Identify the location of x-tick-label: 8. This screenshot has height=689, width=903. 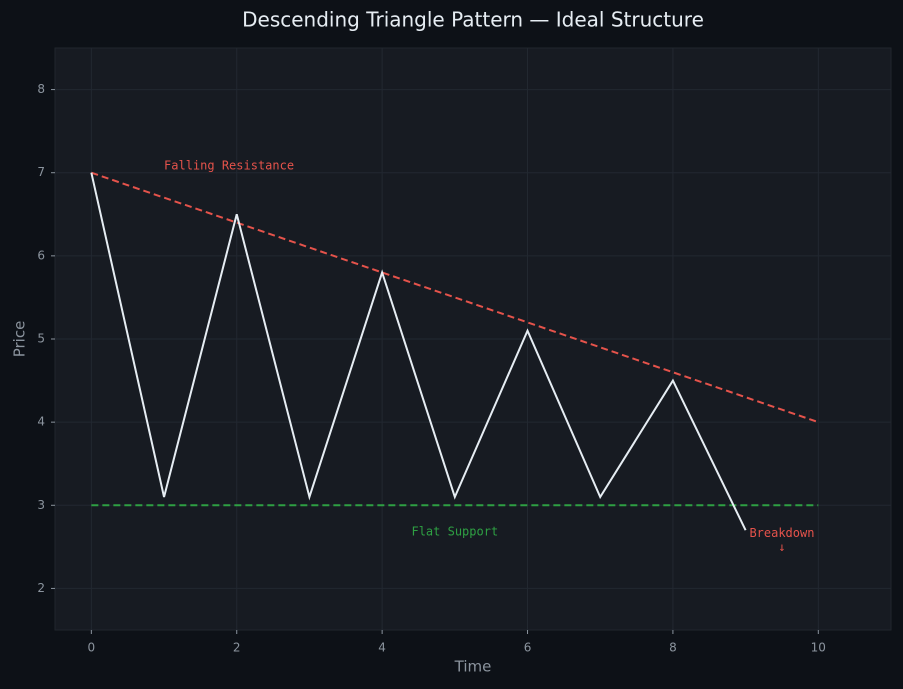
(673, 648).